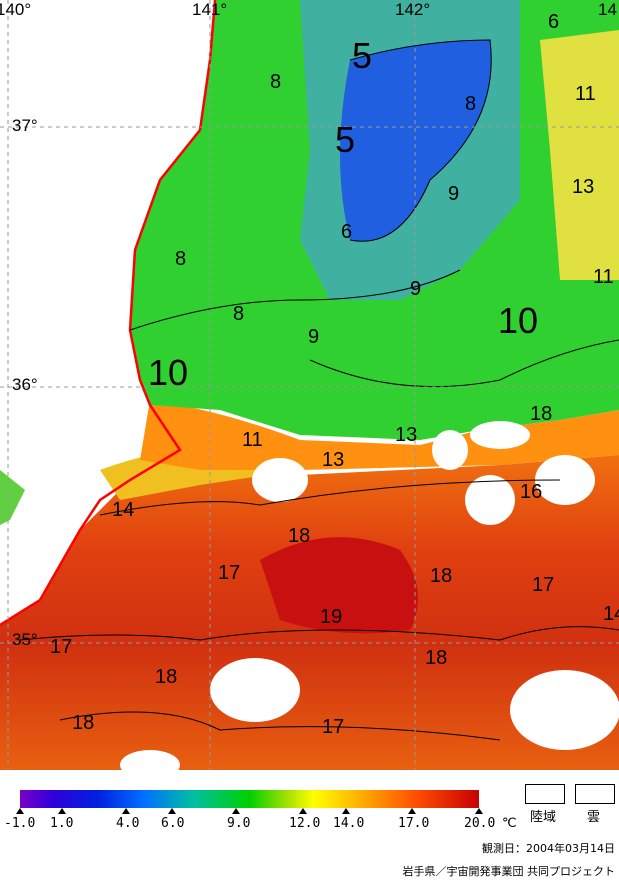  Describe the element at coordinates (62, 823) in the screenshot. I see `scale-tick-label: 1.0` at that location.